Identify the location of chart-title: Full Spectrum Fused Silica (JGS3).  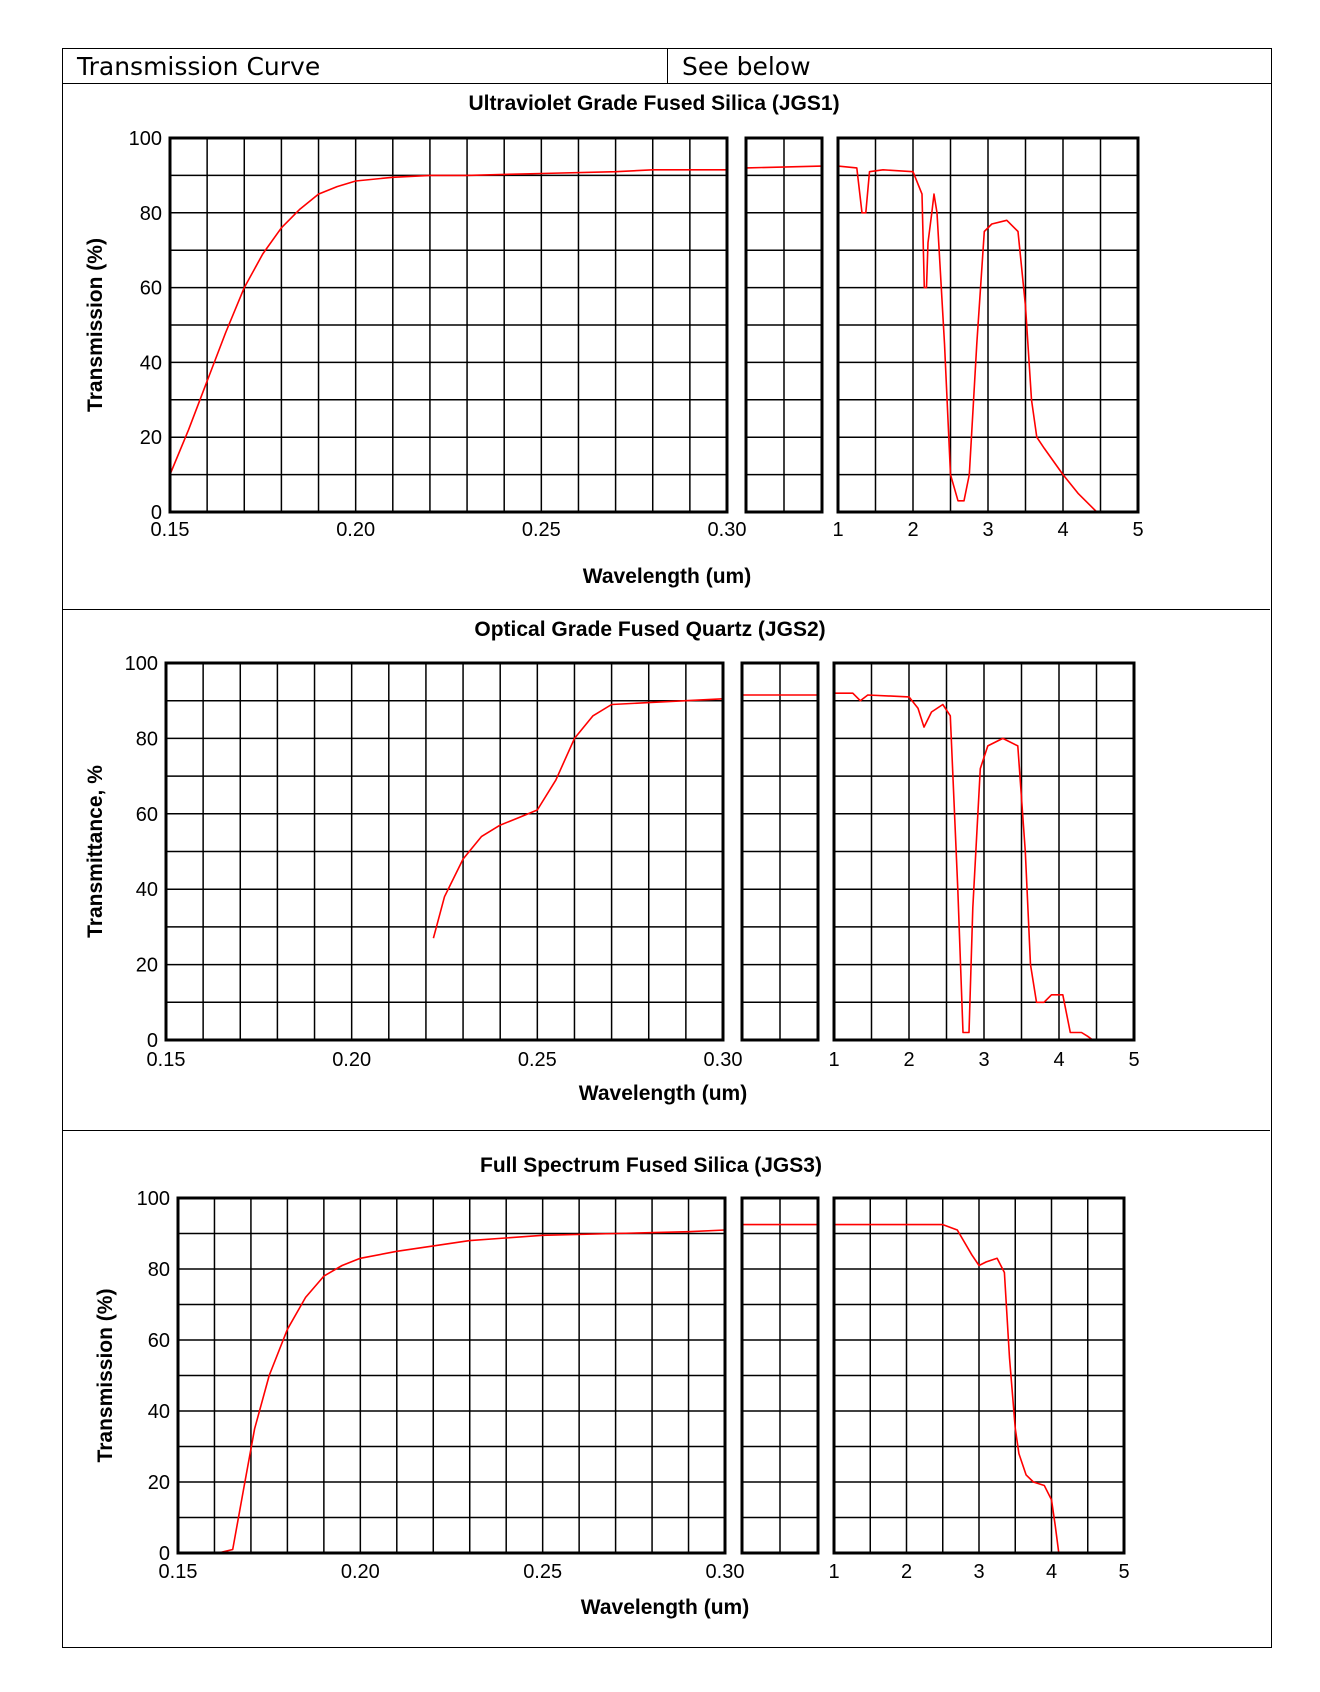
(651, 1165).